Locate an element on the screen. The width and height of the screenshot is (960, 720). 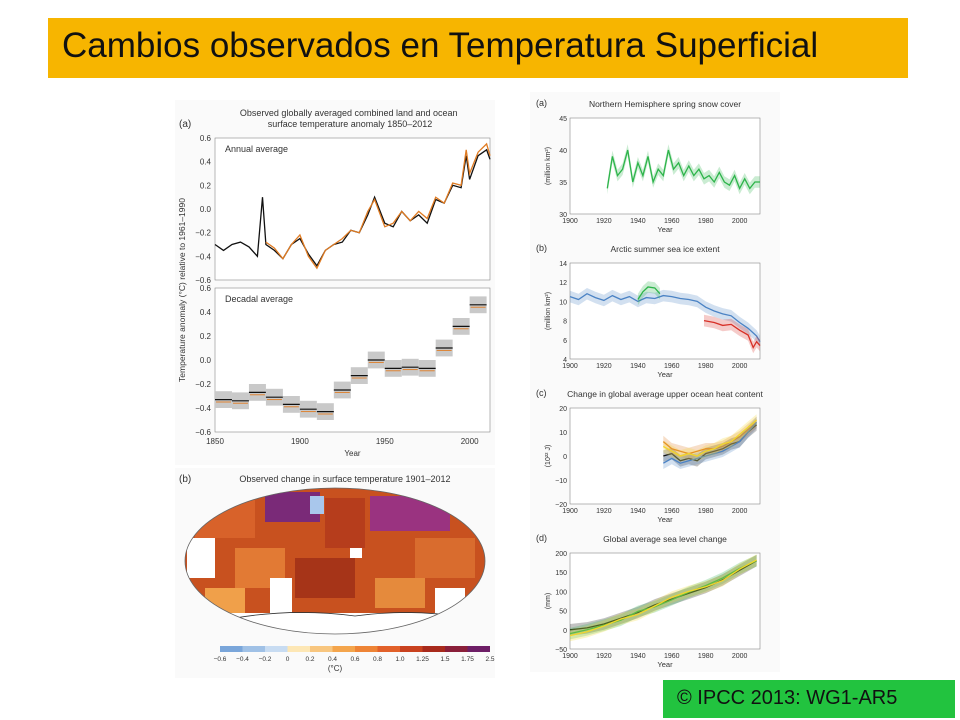
right-panel-series-line-red is located at coordinates (732, 334).